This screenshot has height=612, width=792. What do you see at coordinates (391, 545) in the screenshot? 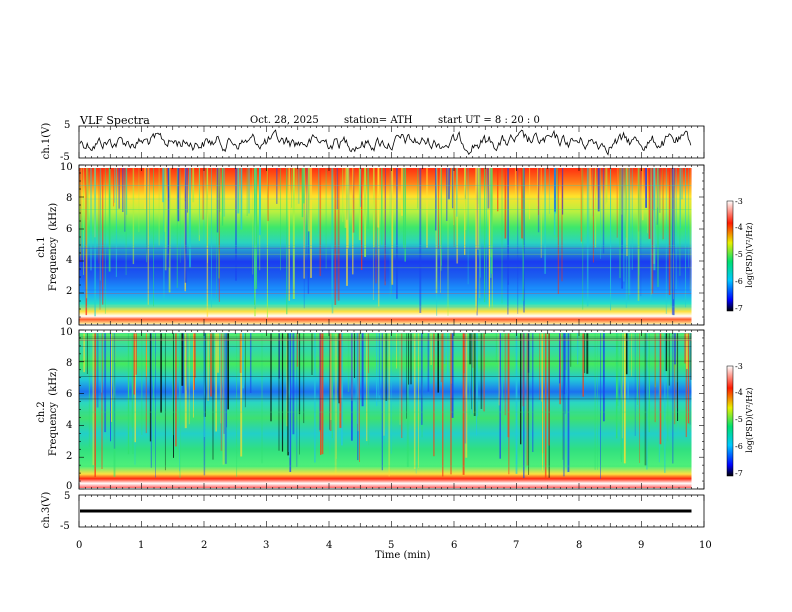
I see `xtick-5: 5` at bounding box center [391, 545].